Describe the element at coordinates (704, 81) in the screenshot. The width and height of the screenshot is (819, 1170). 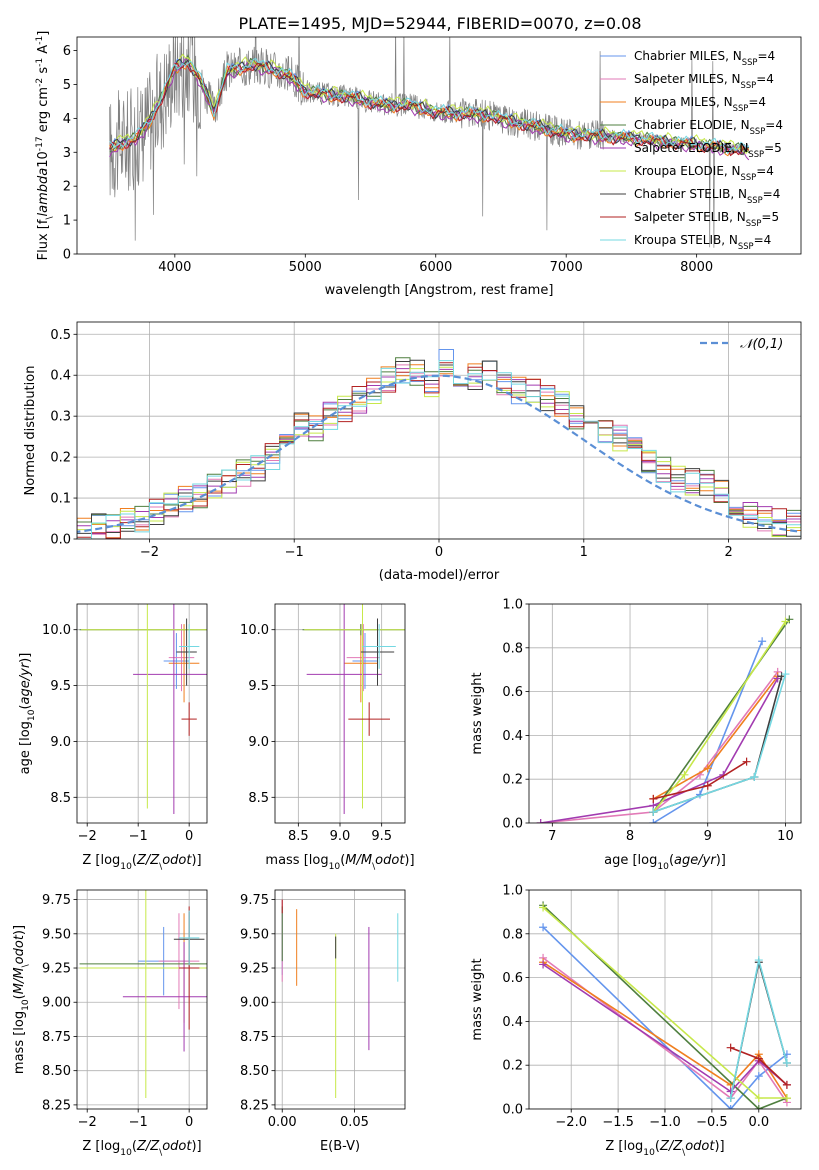
I see `legend-label-2: Salpeter MILES, NSSP=4` at that location.